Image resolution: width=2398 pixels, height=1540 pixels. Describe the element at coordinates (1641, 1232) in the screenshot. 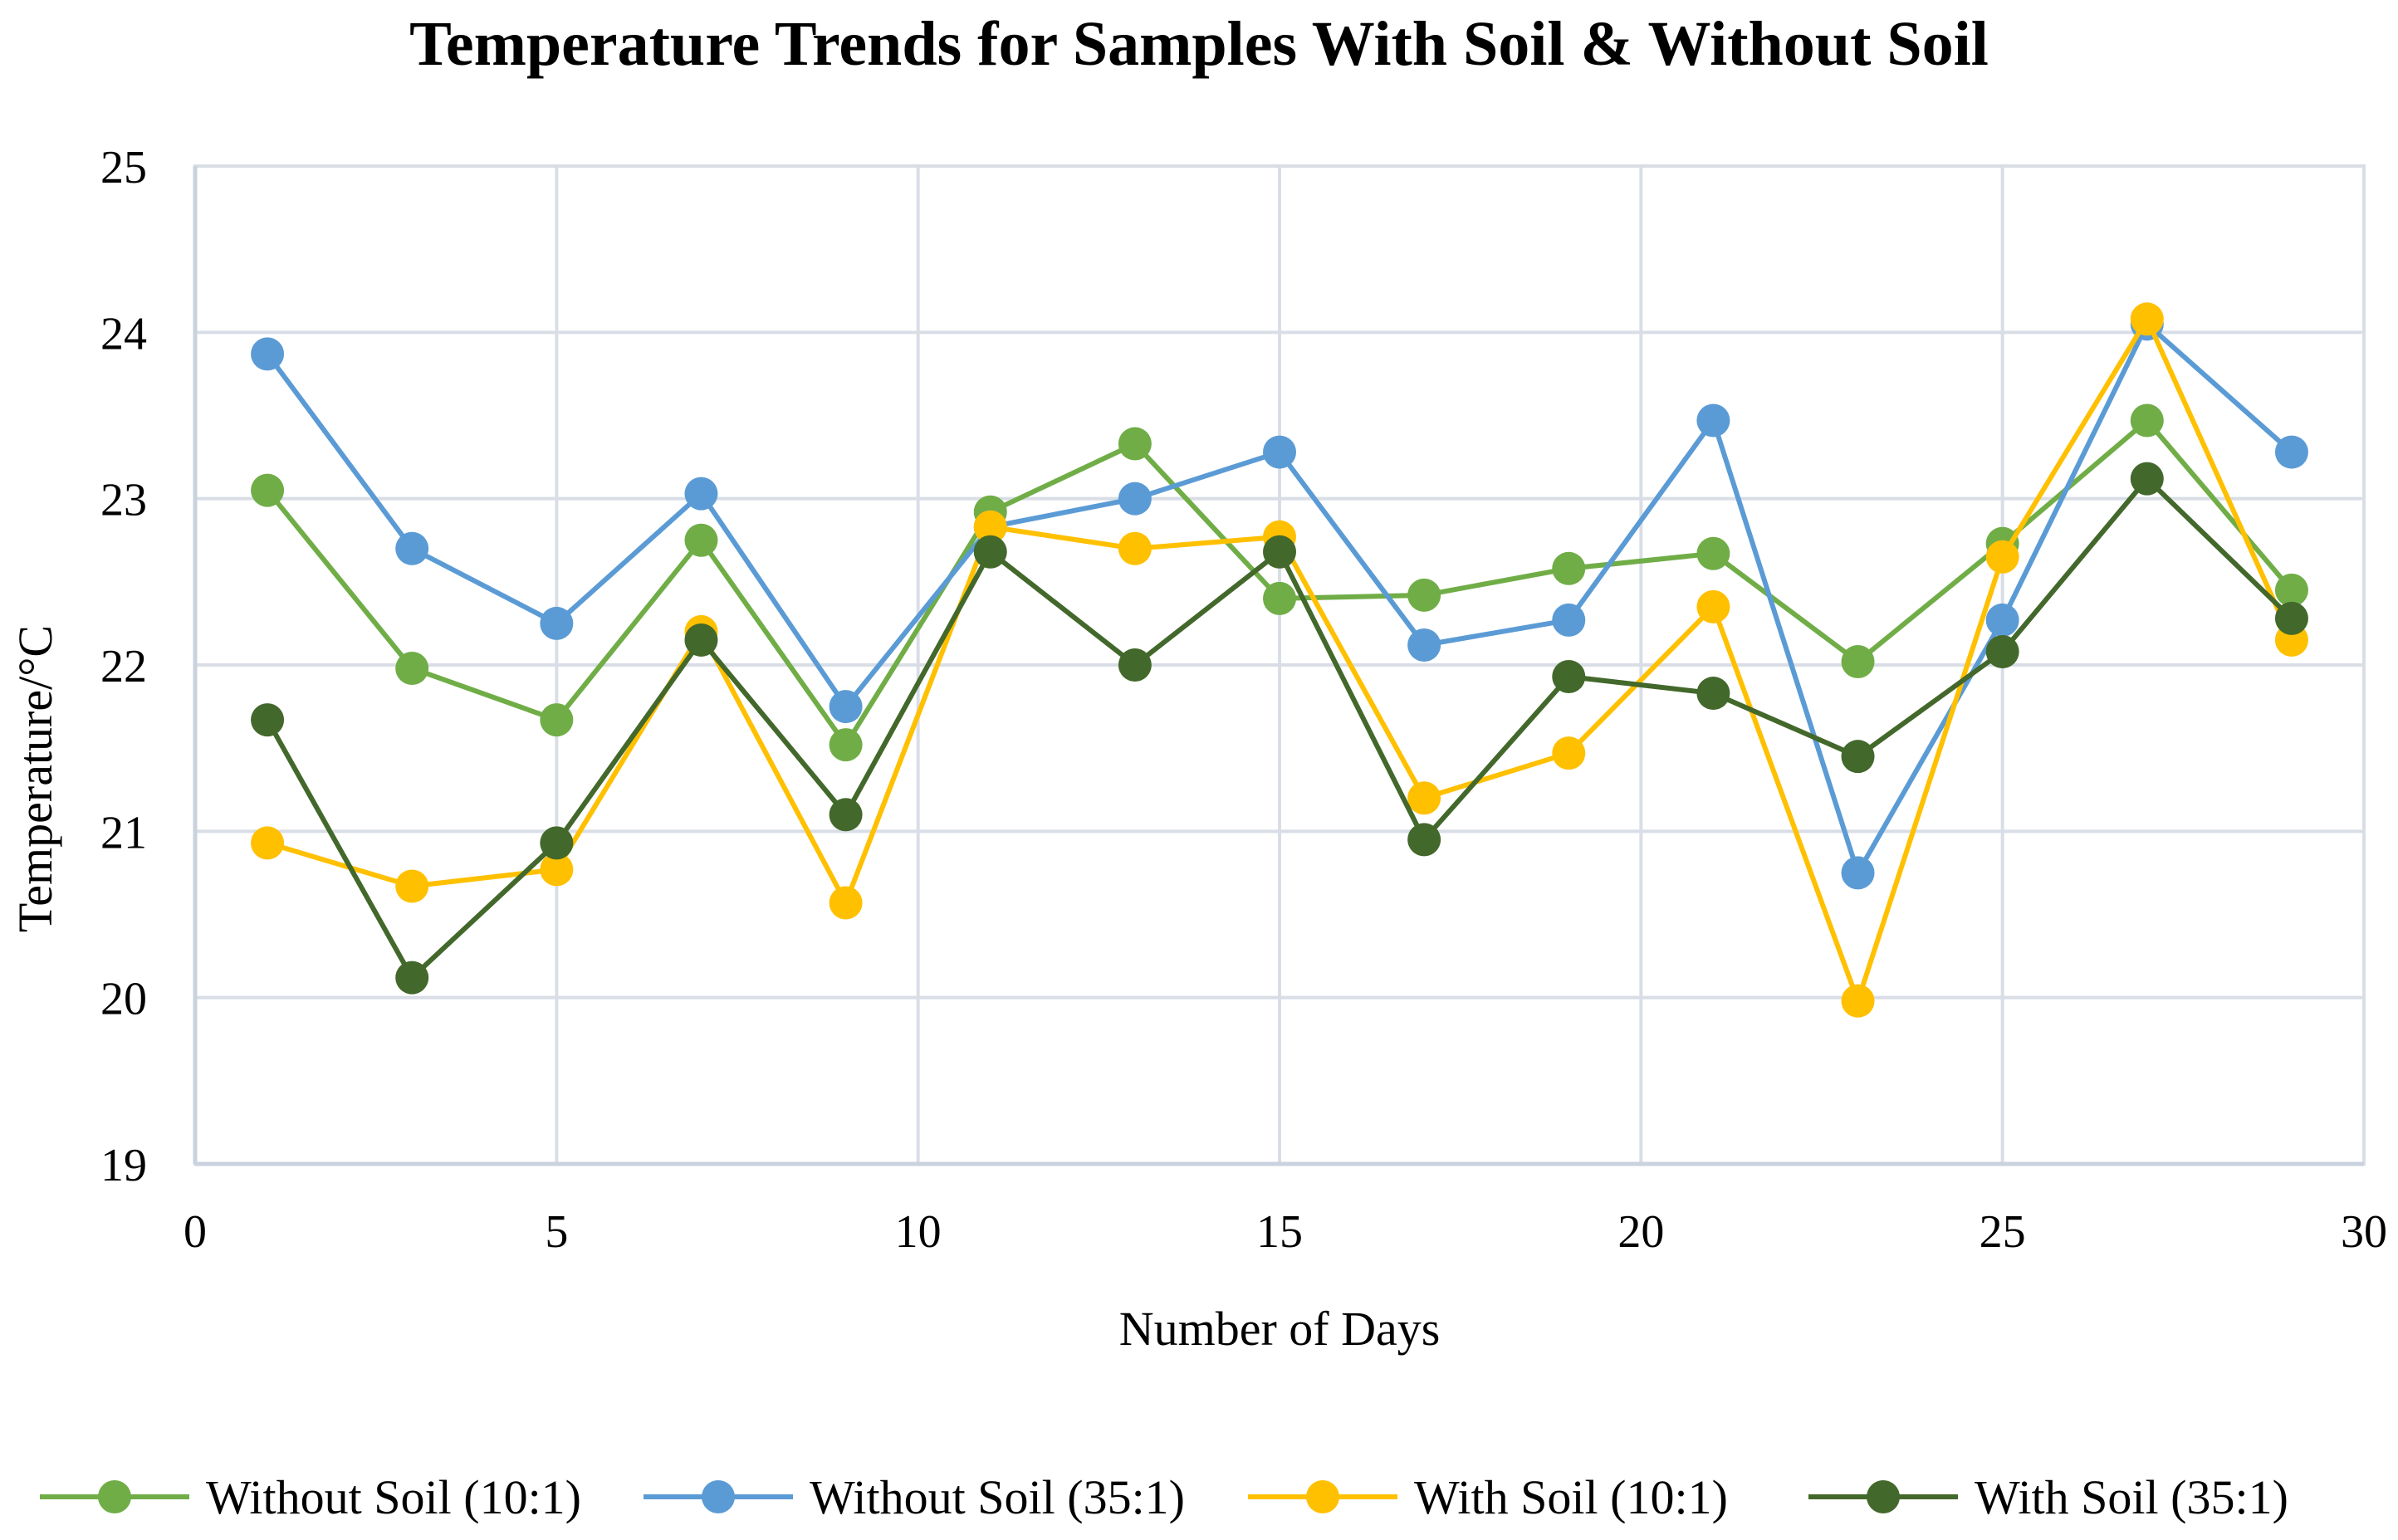

I see `x-tick-label-20: 20` at that location.